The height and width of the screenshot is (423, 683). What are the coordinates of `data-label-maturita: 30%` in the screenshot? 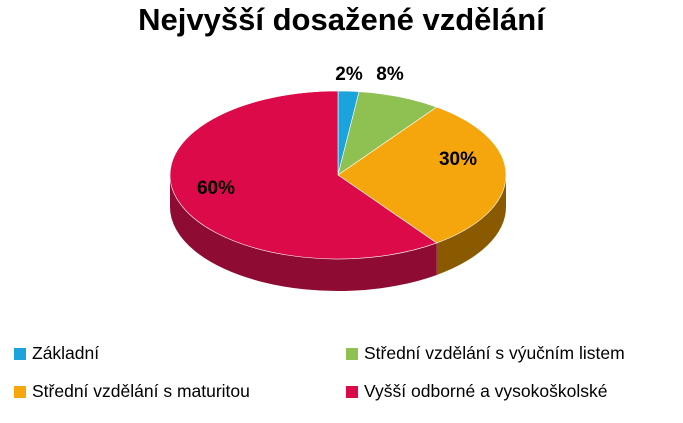 It's located at (458, 159).